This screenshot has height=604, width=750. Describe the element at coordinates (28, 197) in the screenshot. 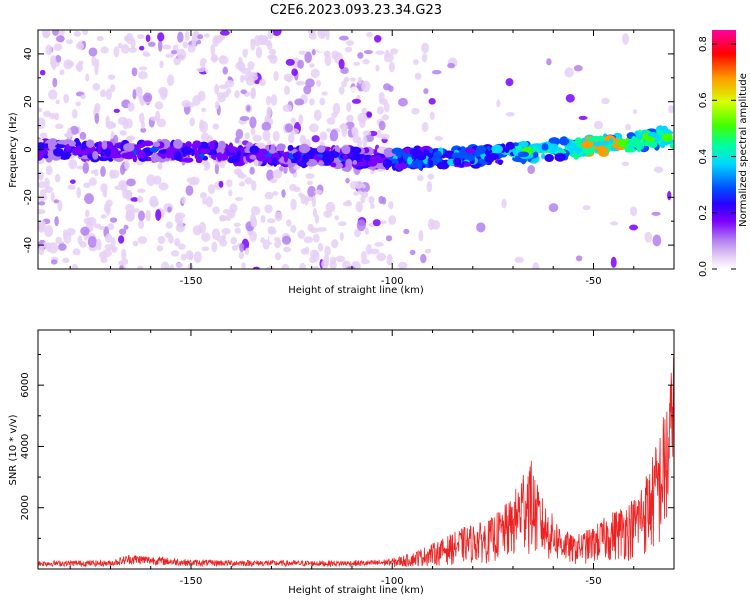

I see `heatmap-y-tick-label: -20` at that location.